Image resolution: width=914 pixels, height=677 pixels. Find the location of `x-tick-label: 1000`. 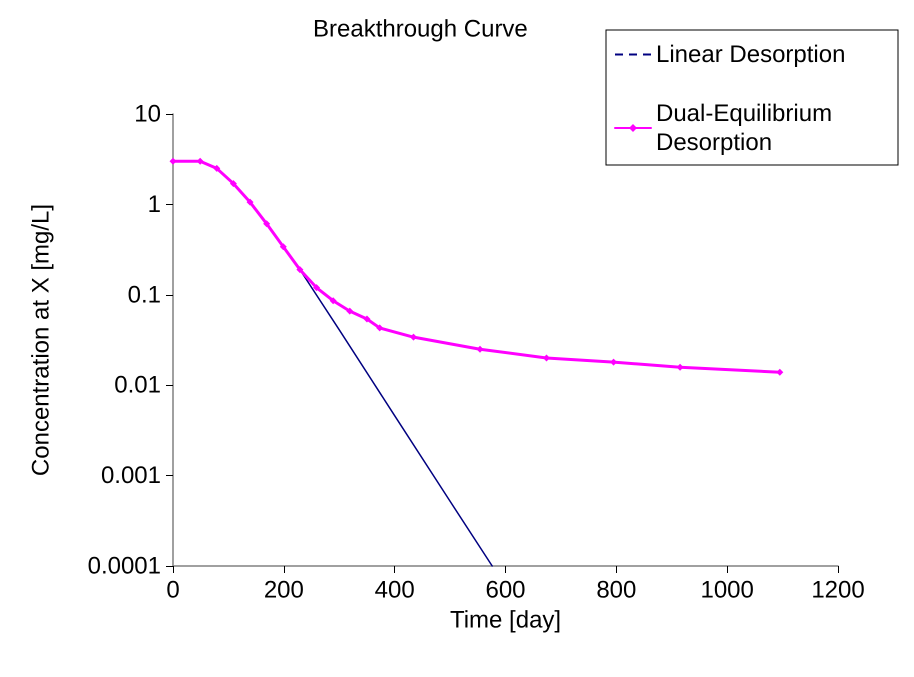

x-tick-label: 1000 is located at coordinates (727, 590).